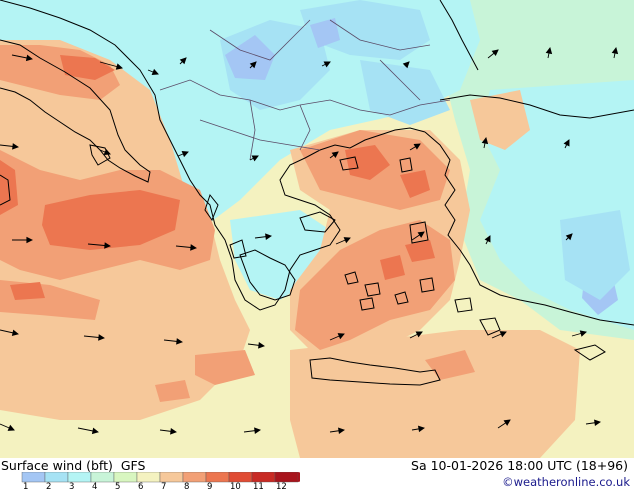  I want to click on colorbar-tick-label: 1, so click(25, 486).